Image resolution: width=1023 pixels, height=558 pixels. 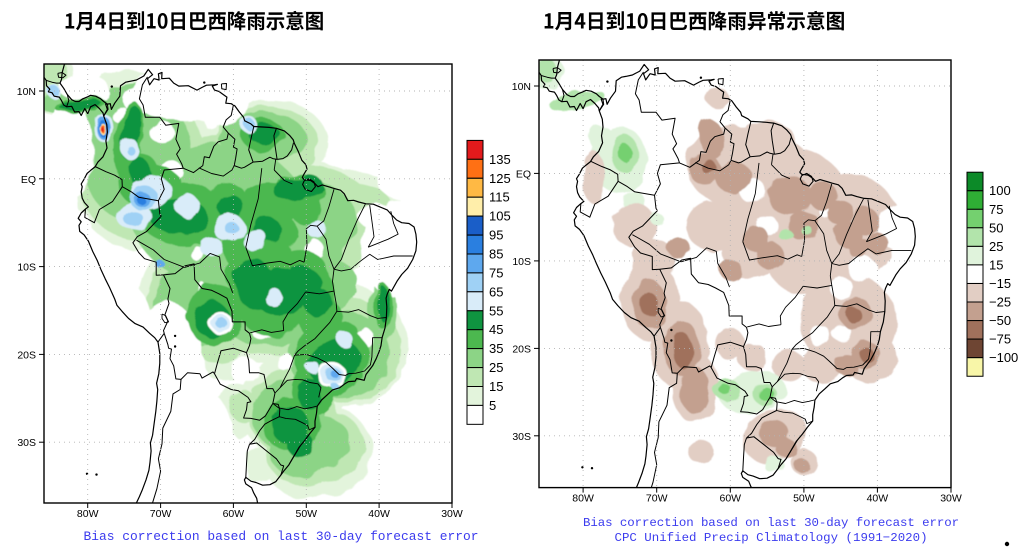 I want to click on svg-text: −100, so click(x=1003, y=357).